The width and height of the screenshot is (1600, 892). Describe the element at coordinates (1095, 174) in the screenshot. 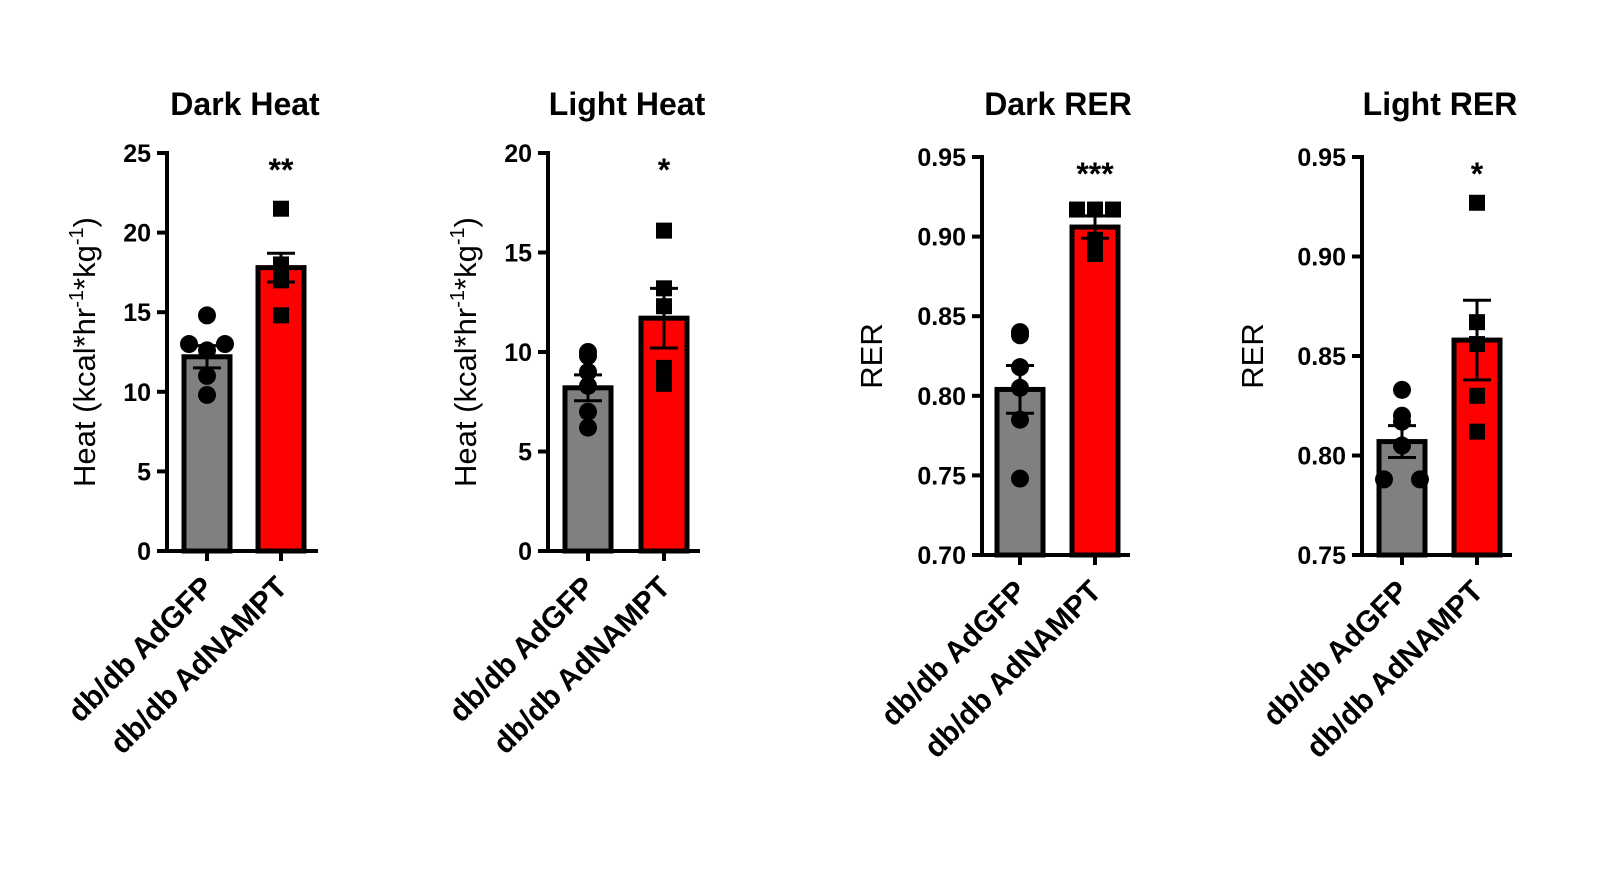

I see `significance-marker: ***` at that location.